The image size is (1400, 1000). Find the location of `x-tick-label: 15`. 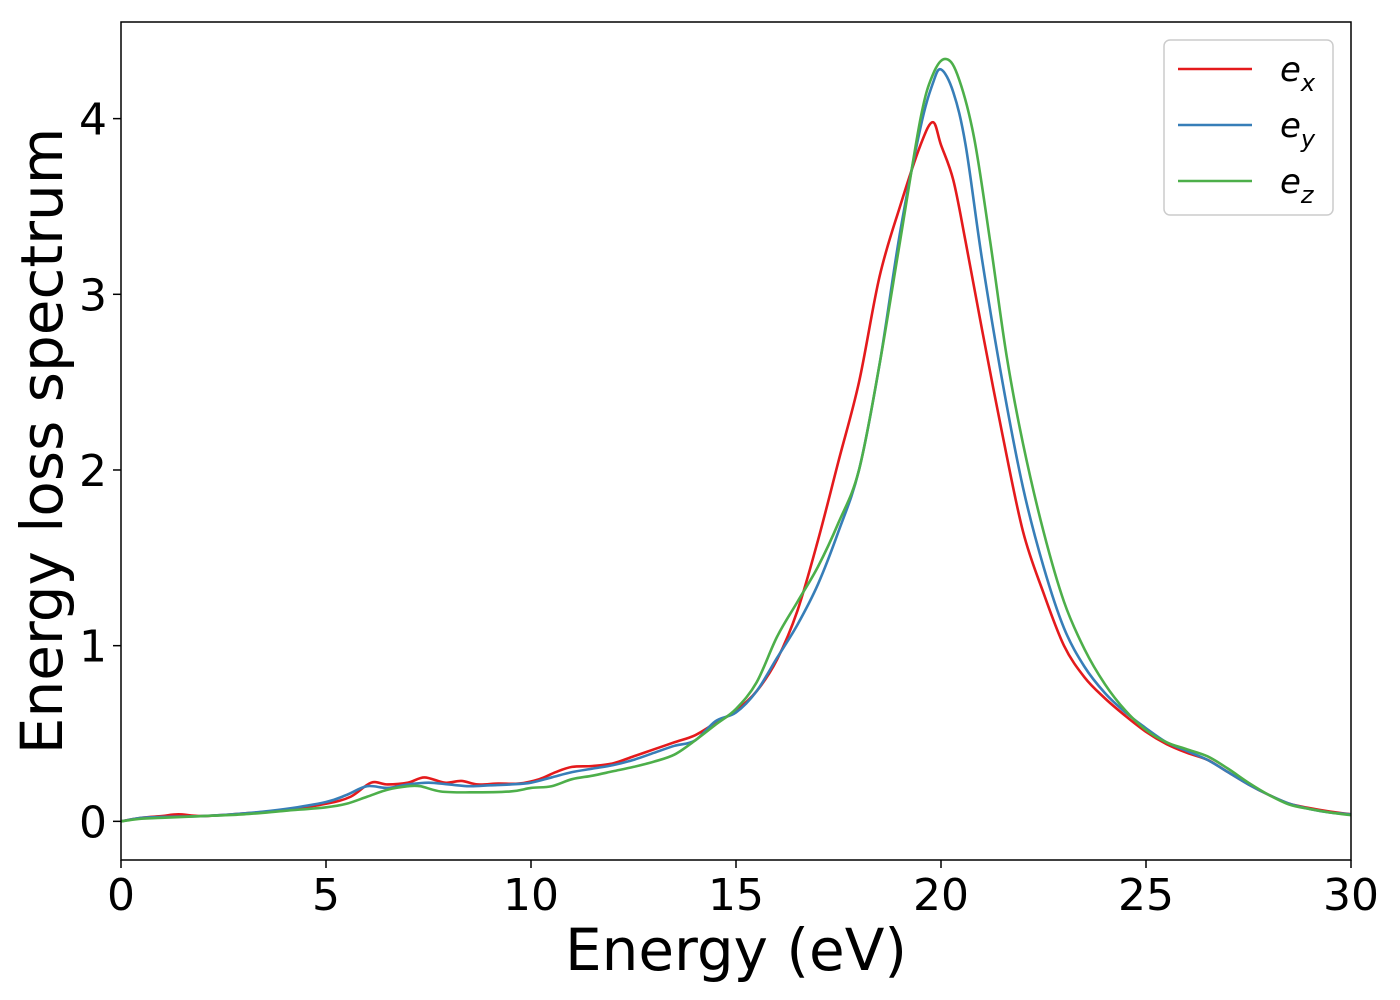

x-tick-label: 15 is located at coordinates (736, 895).